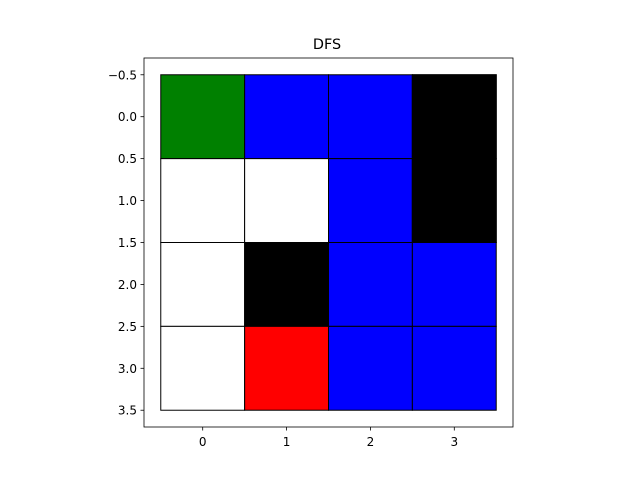 The width and height of the screenshot is (640, 484). Describe the element at coordinates (371, 442) in the screenshot. I see `x-tick-label: 2` at that location.